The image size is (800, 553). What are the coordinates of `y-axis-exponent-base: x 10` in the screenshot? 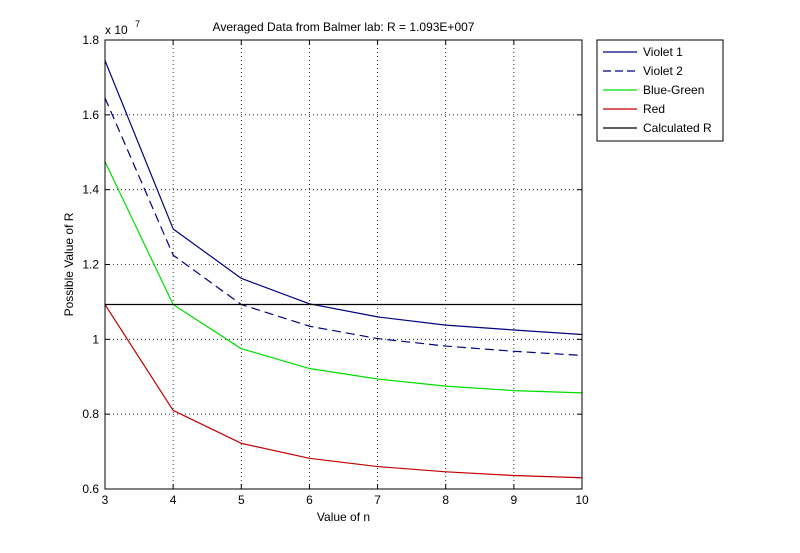 It's located at (116, 30).